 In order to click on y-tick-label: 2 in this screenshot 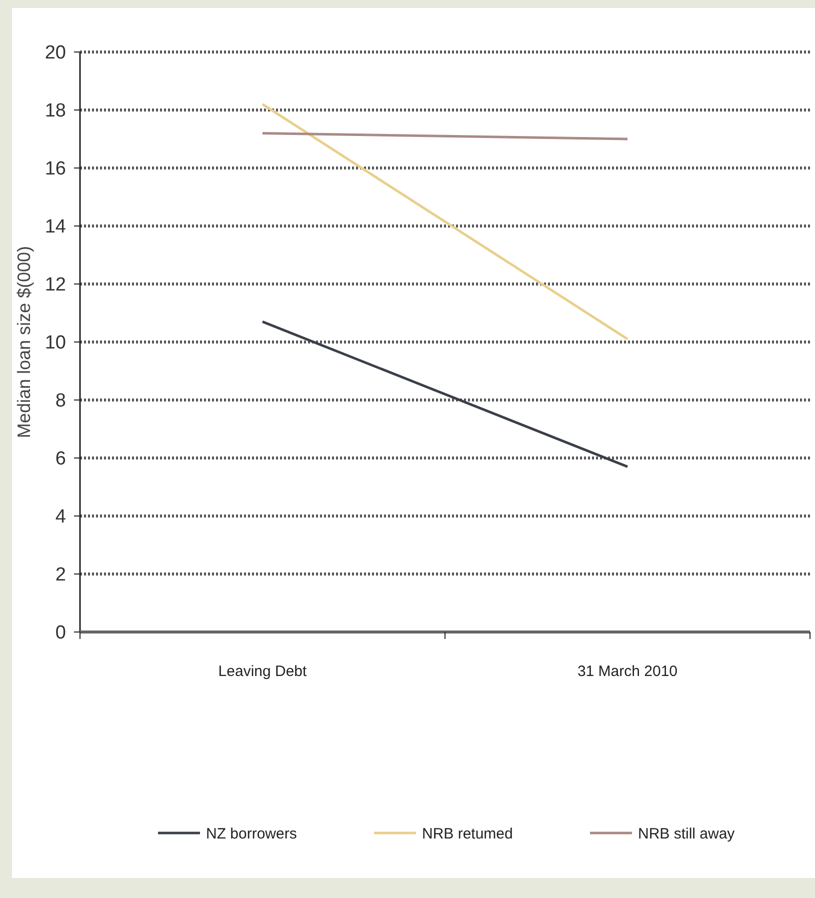, I will do `click(60, 575)`.